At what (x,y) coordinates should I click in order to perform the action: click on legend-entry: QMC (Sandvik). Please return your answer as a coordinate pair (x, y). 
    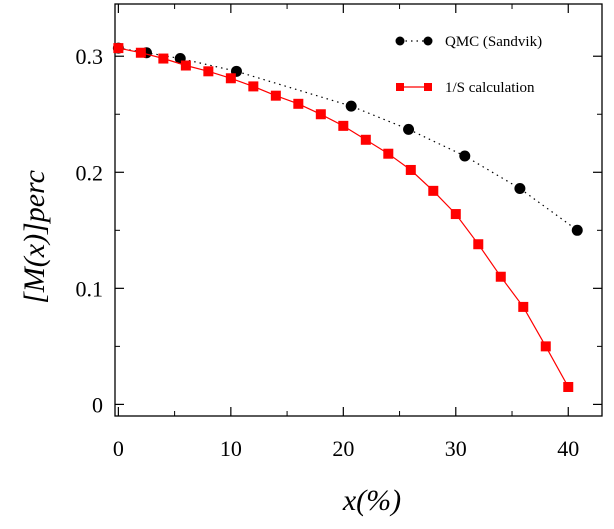
    Looking at the image, I should click on (468, 42).